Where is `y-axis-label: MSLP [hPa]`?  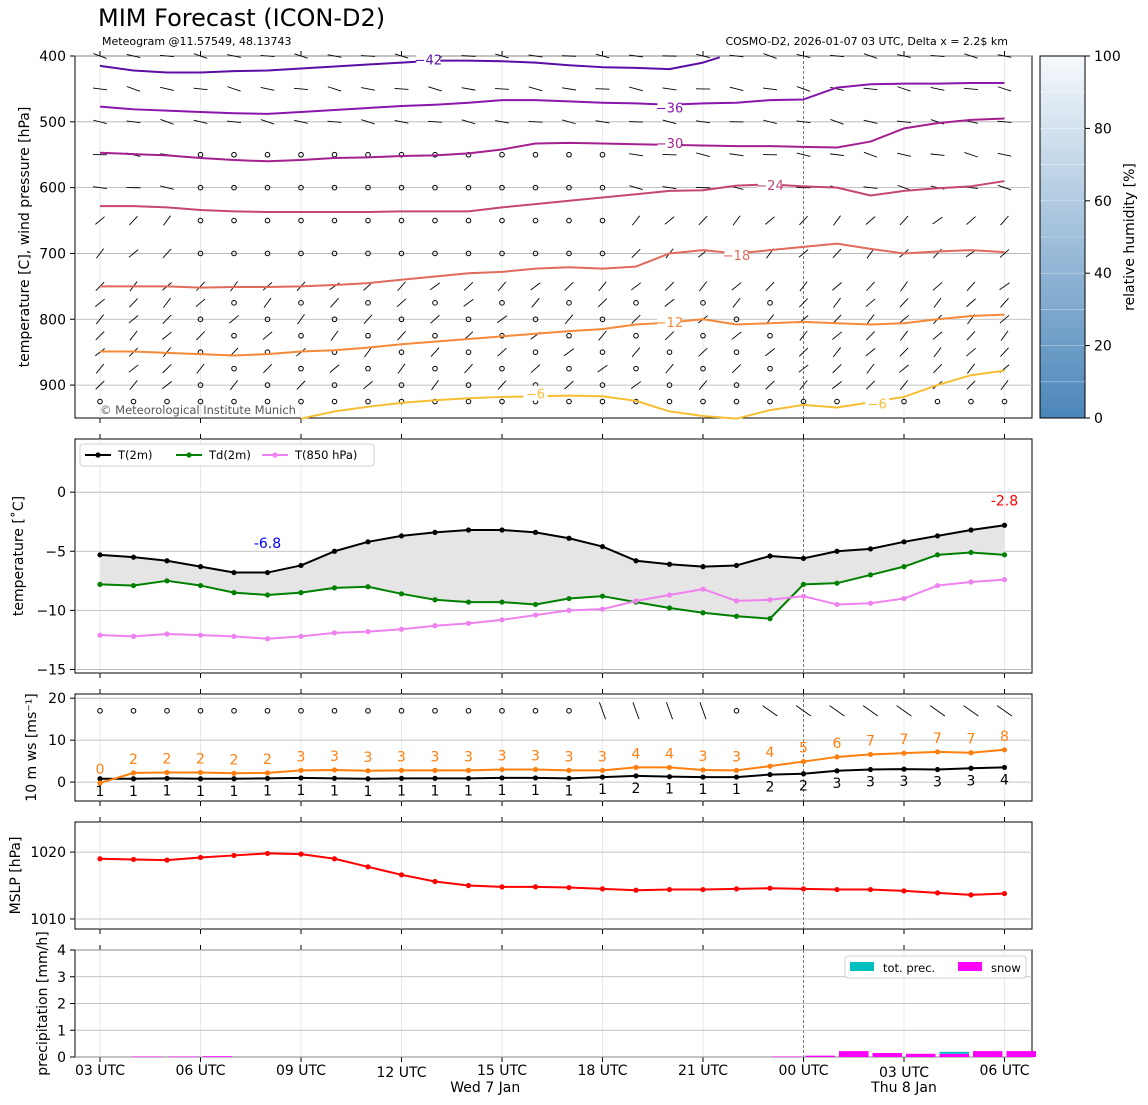 y-axis-label: MSLP [hPa] is located at coordinates (16, 876).